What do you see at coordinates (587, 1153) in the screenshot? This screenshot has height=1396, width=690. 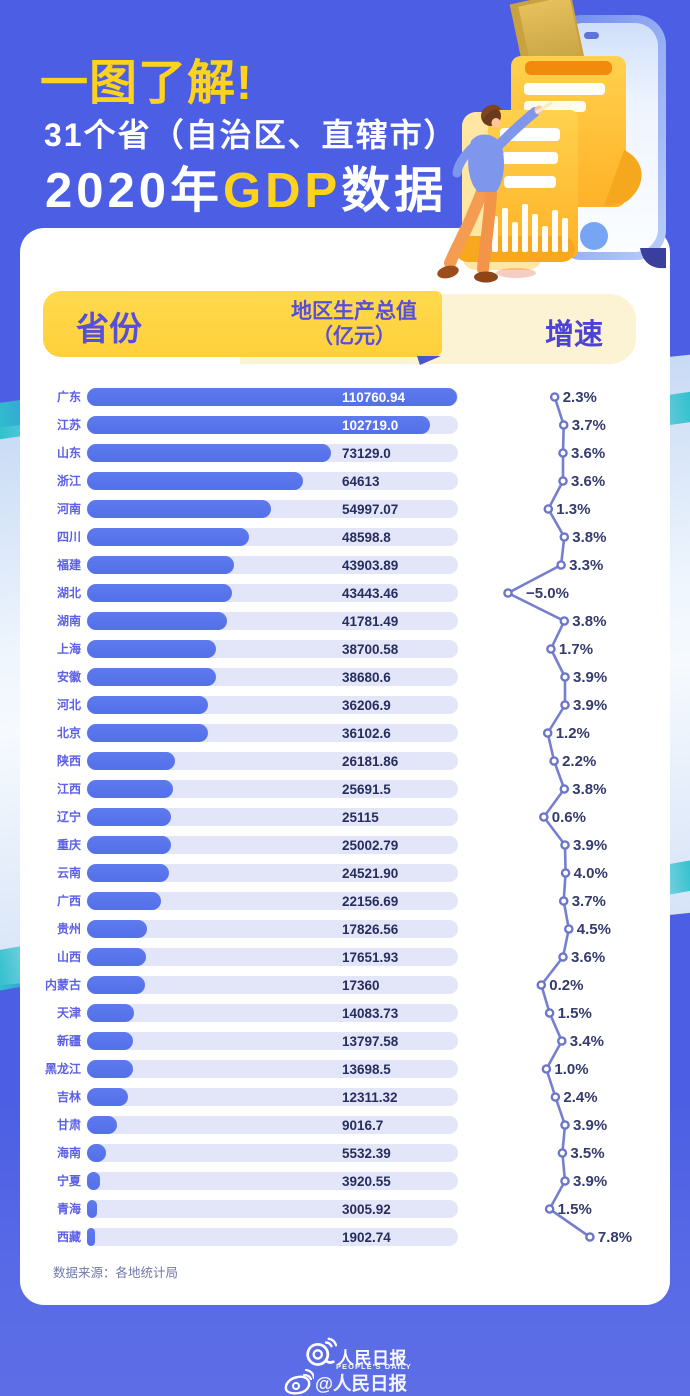 I see `svg-text: 3.5%` at bounding box center [587, 1153].